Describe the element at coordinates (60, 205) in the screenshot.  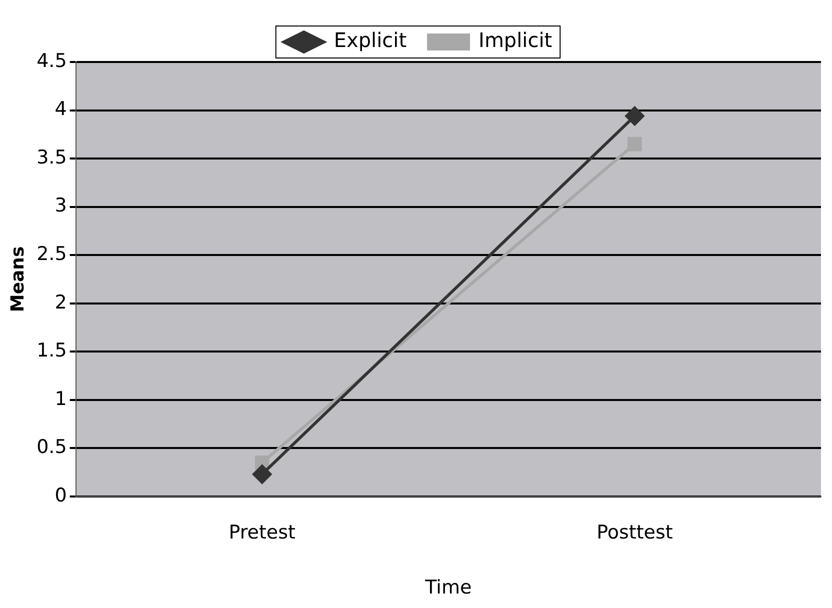
I see `y-tick-label: 3` at that location.